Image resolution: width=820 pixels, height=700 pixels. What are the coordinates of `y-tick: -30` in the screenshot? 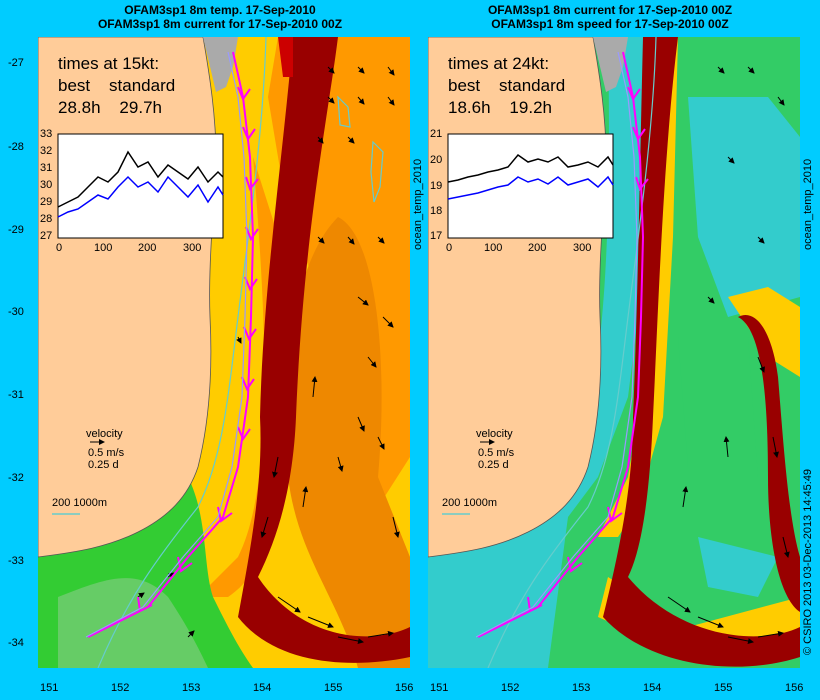 It's located at (16, 312).